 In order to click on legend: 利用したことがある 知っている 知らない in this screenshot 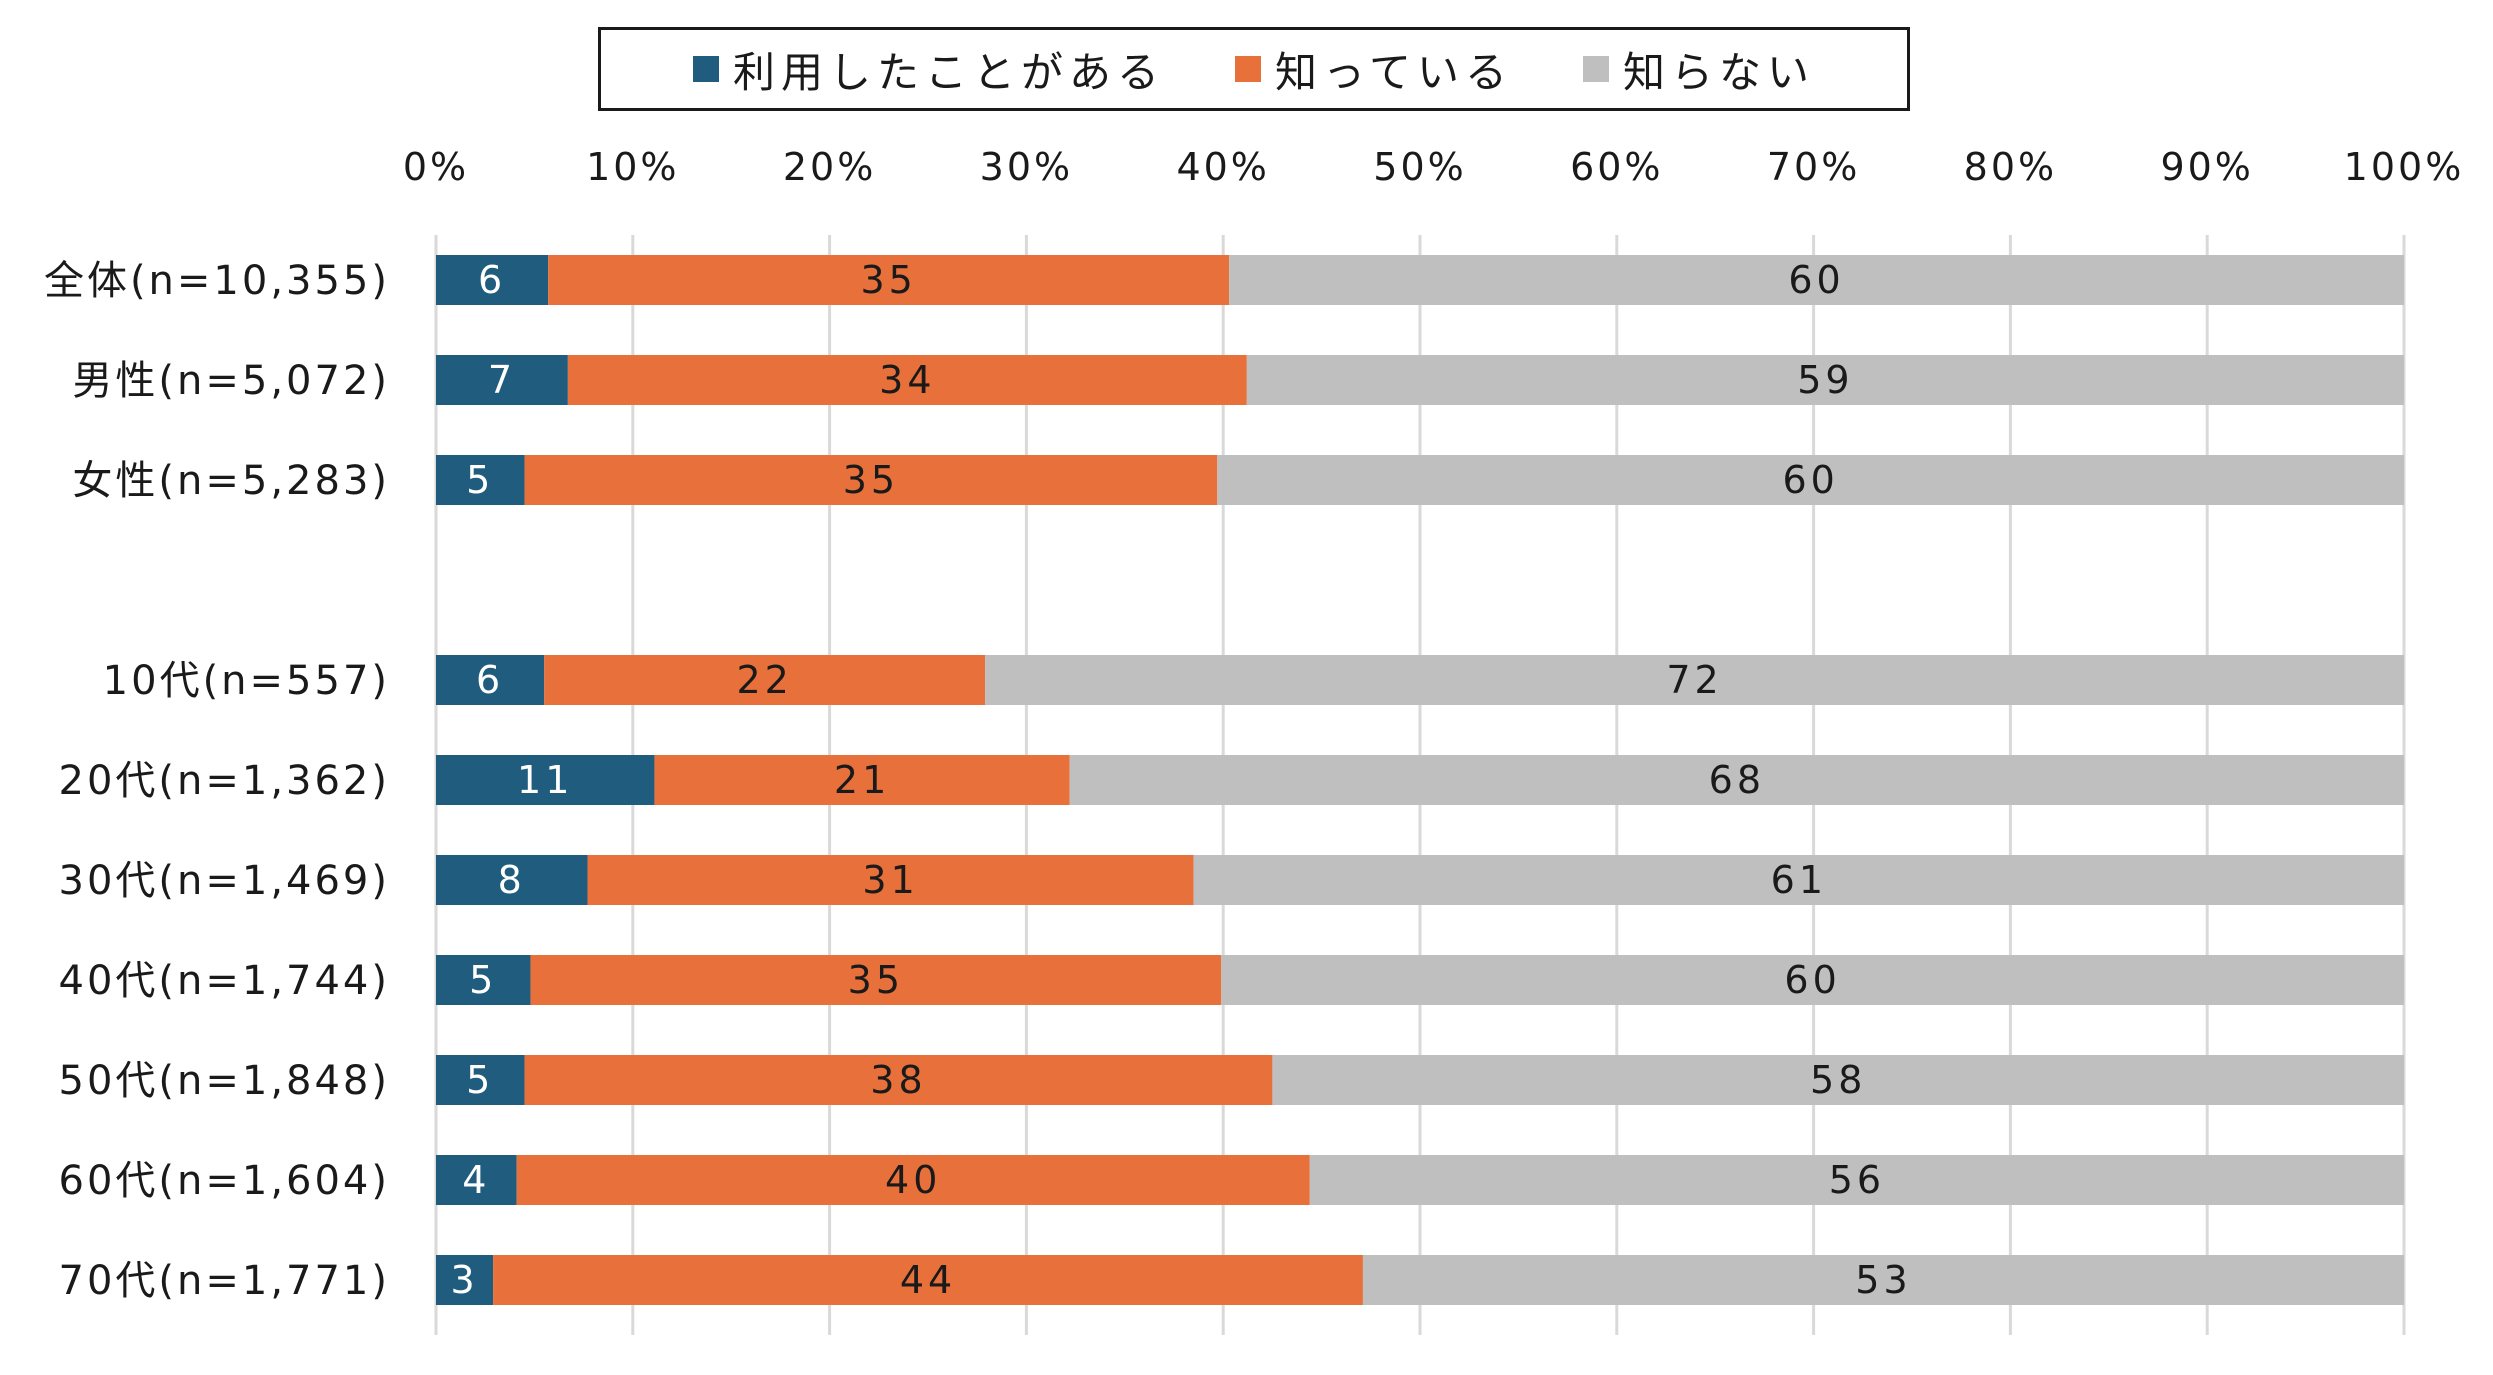, I will do `click(1254, 69)`.